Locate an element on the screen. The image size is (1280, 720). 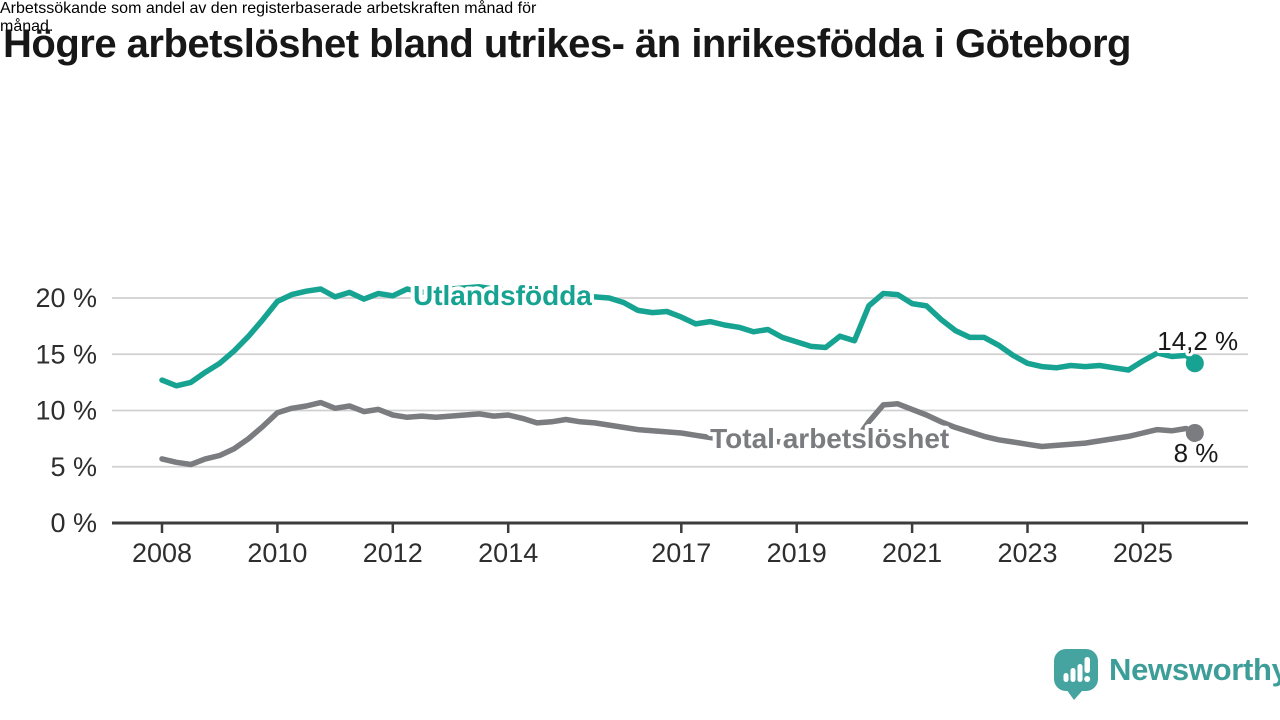
x-tick-label: 2010 is located at coordinates (277, 553).